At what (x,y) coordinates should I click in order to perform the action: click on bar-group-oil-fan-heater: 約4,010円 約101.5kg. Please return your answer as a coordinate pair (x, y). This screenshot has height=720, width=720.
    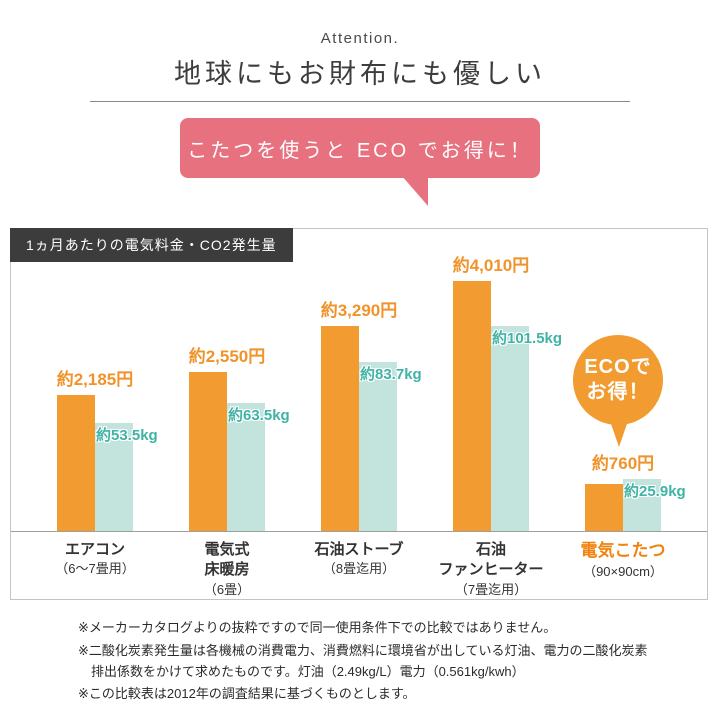
    Looking at the image, I should click on (493, 380).